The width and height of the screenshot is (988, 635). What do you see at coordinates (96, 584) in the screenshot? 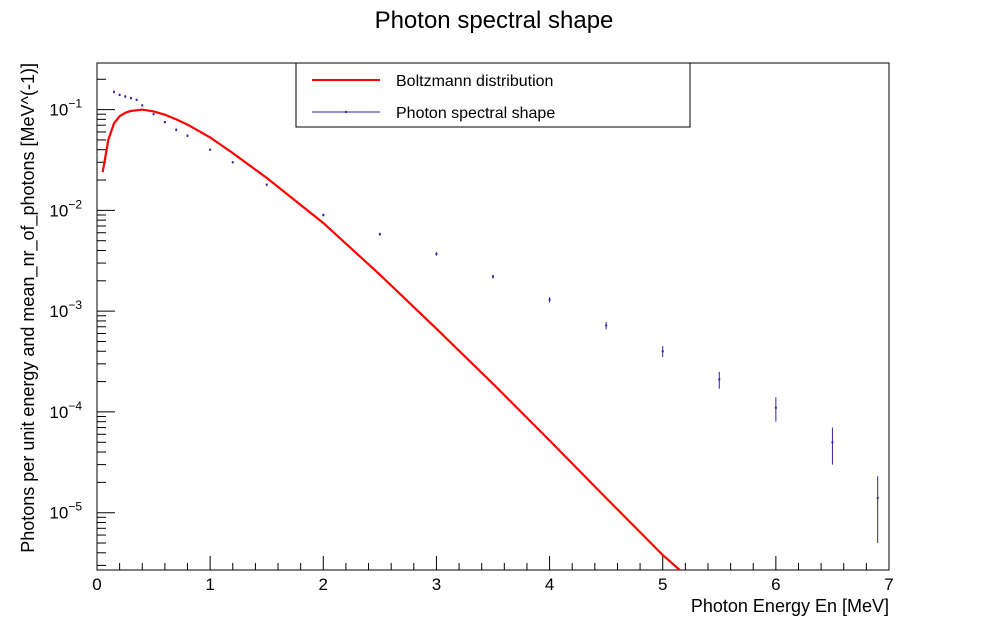
I see `x-tick-label: 0` at bounding box center [96, 584].